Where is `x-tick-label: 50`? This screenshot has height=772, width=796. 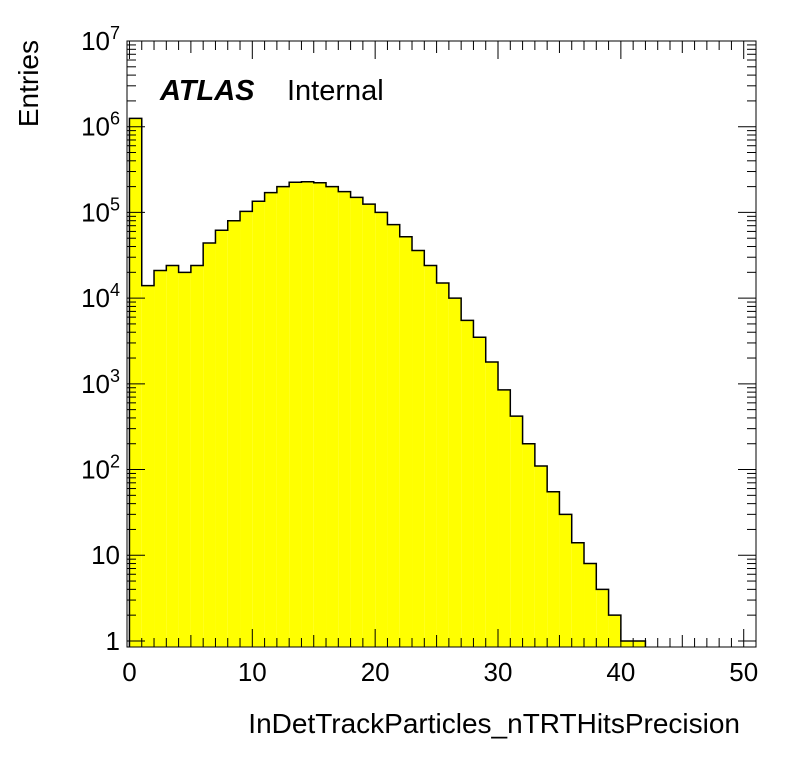
x-tick-label: 50 is located at coordinates (743, 672).